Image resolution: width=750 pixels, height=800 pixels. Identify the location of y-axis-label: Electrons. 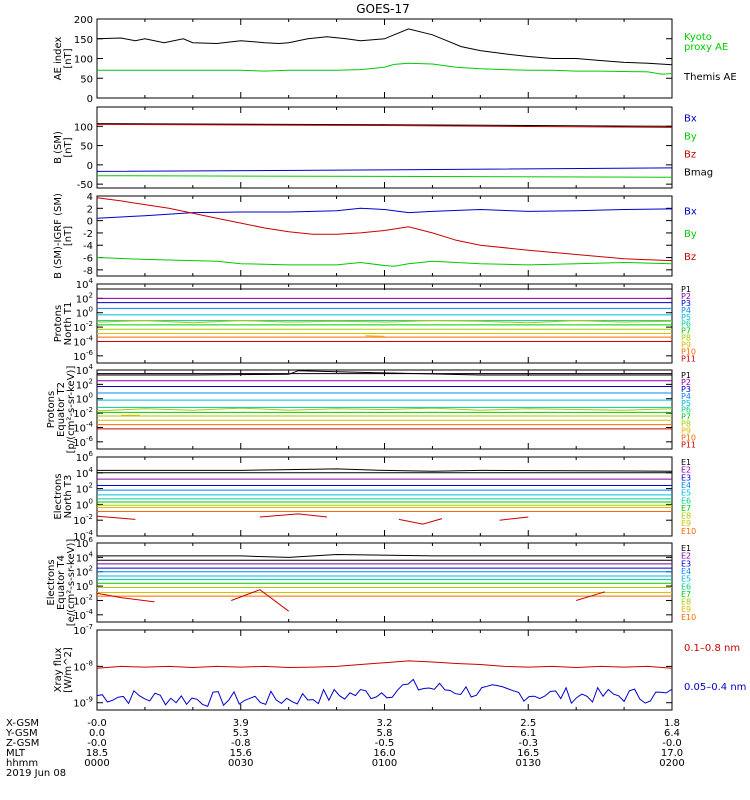
(51, 582).